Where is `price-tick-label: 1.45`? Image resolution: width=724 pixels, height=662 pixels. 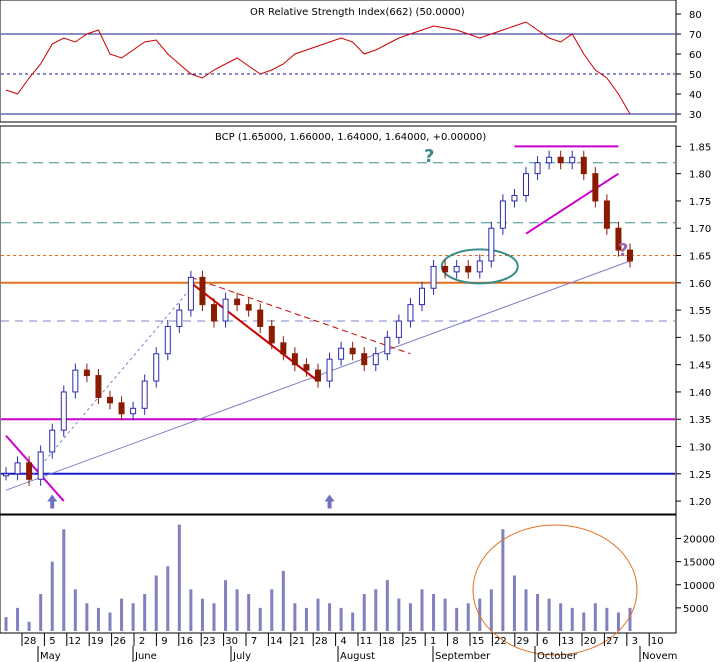 price-tick-label: 1.45 is located at coordinates (700, 366).